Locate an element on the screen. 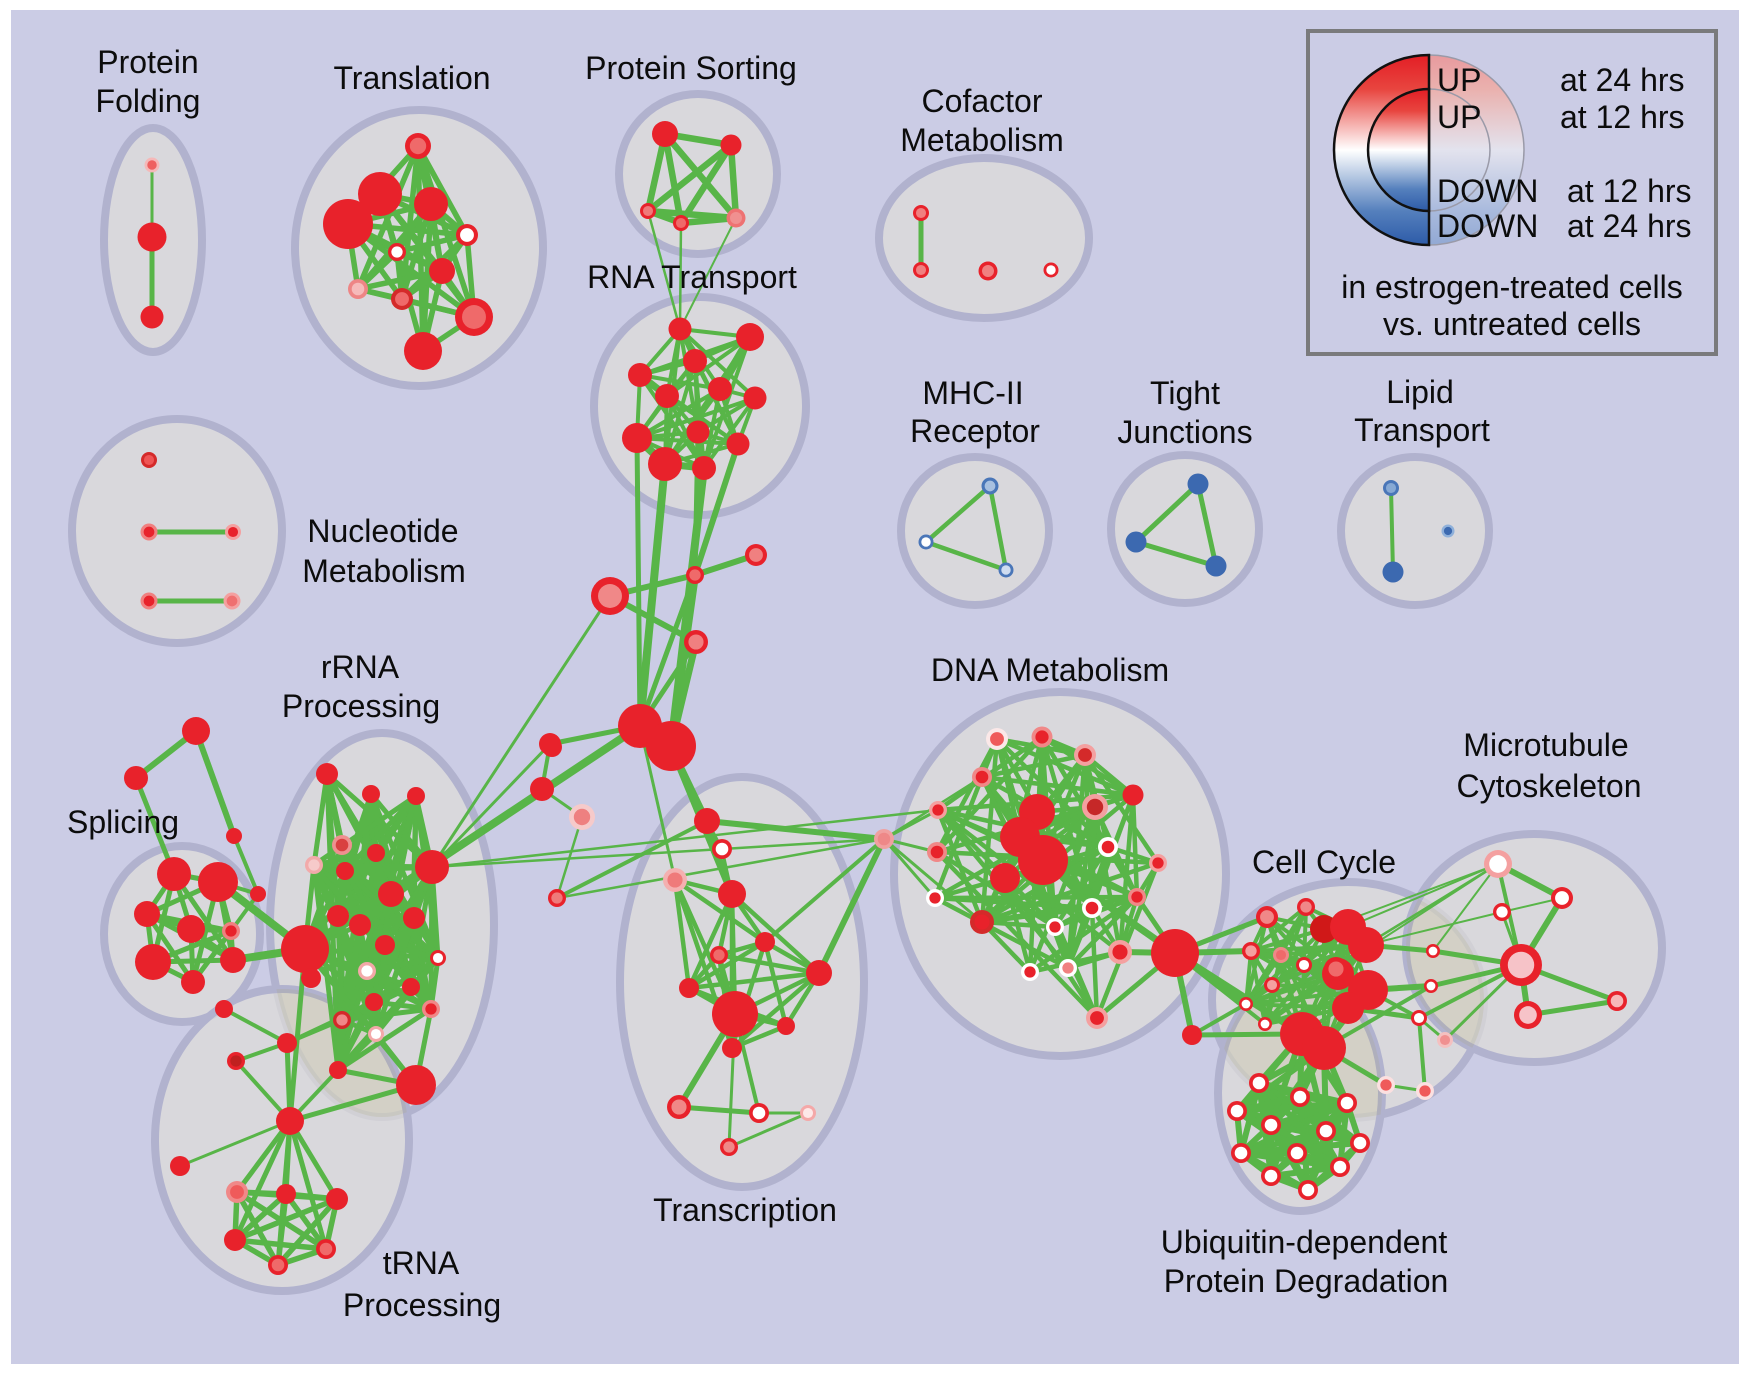  svg-text: Transport is located at coordinates (1422, 430).